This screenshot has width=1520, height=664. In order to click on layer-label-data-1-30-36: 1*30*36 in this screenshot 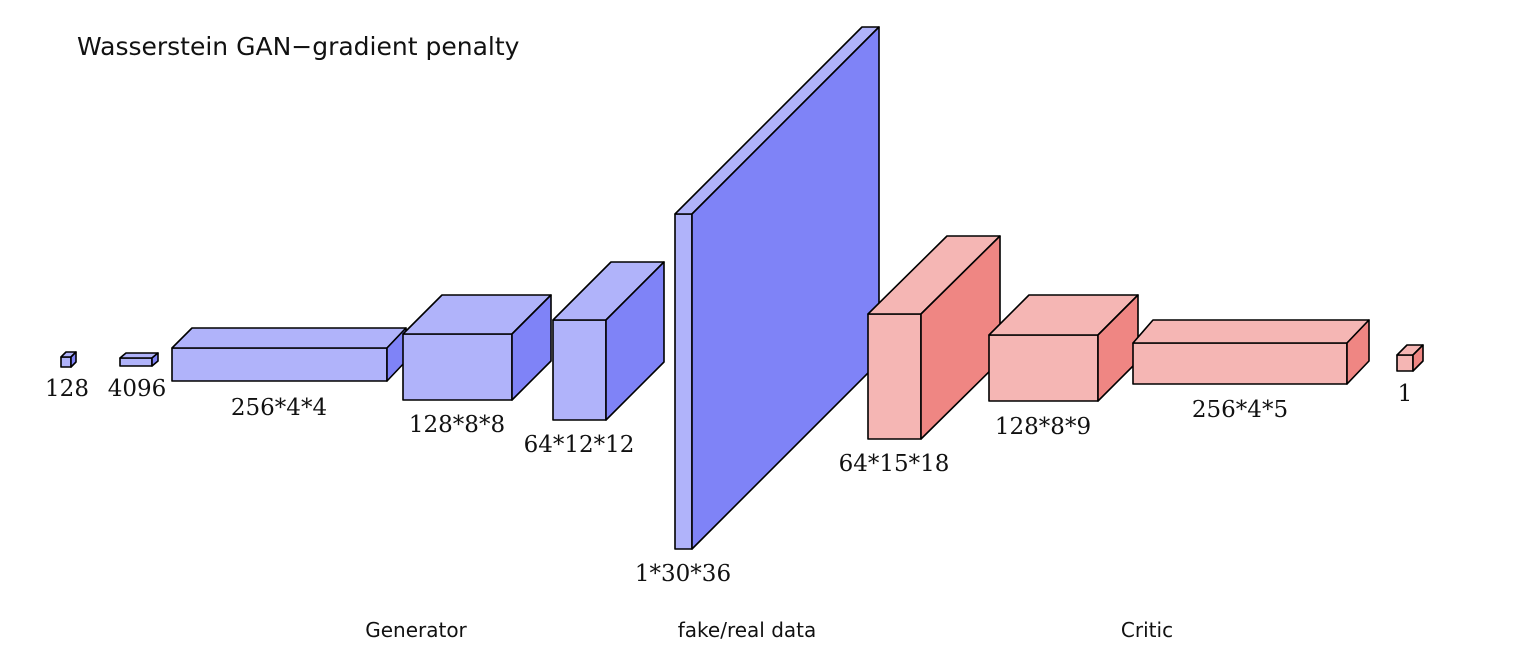, I will do `click(683, 574)`.